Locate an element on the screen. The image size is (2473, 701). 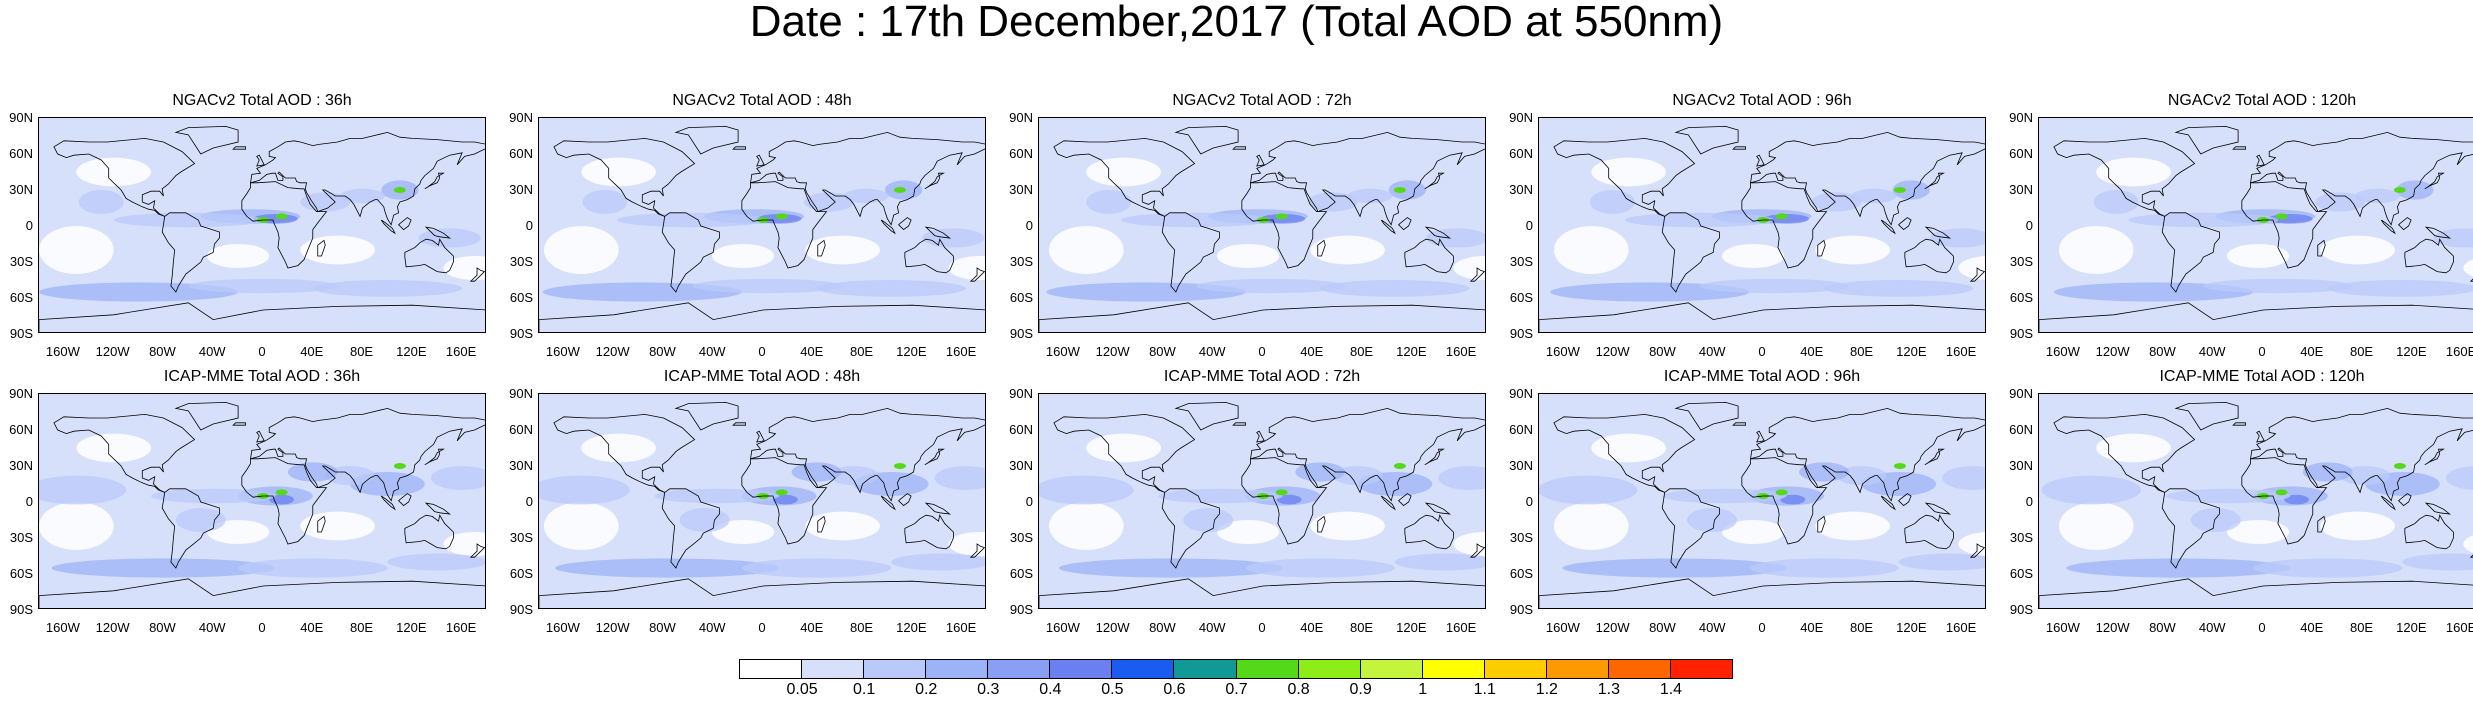
latitude-label: 60N is located at coordinates (1521, 153).